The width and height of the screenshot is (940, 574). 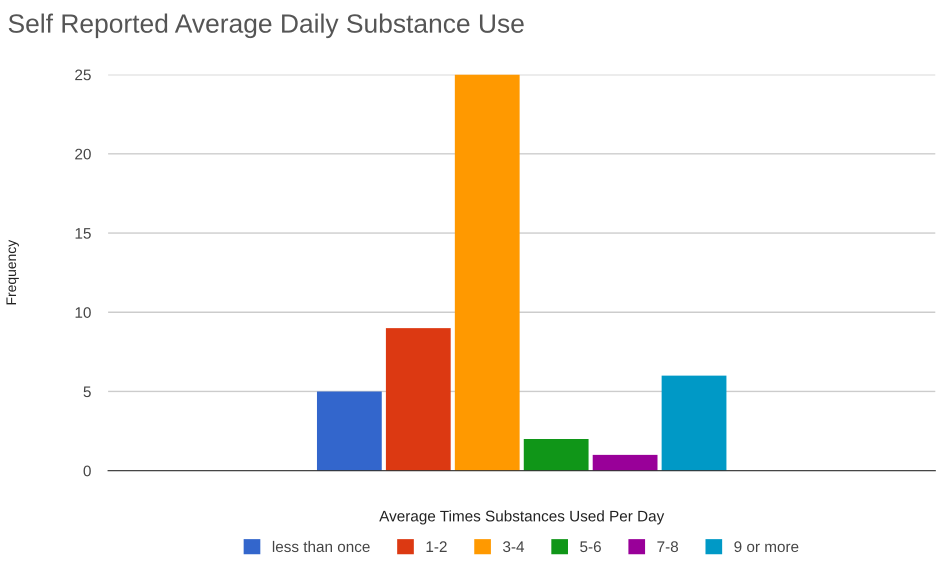 What do you see at coordinates (87, 471) in the screenshot?
I see `y-tick-label: 0` at bounding box center [87, 471].